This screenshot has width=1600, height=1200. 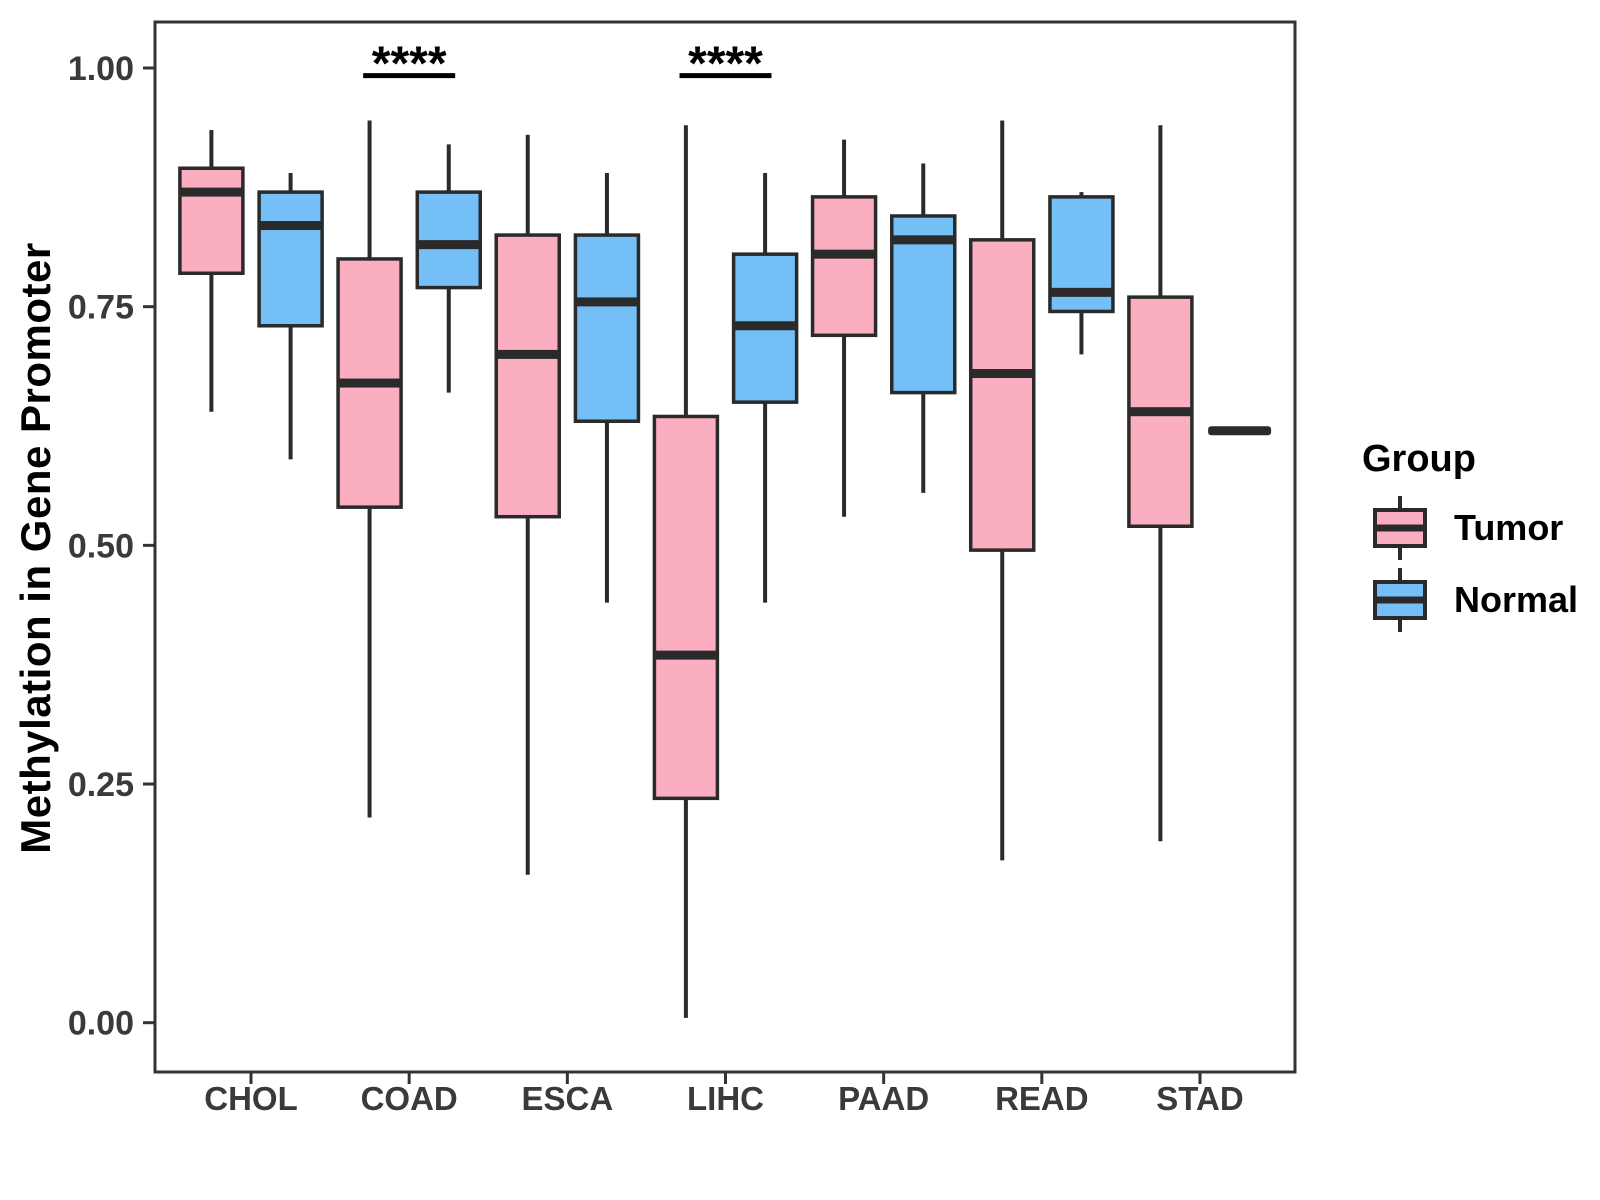 I want to click on legend-entry-tumor: Tumor, so click(x=1473, y=528).